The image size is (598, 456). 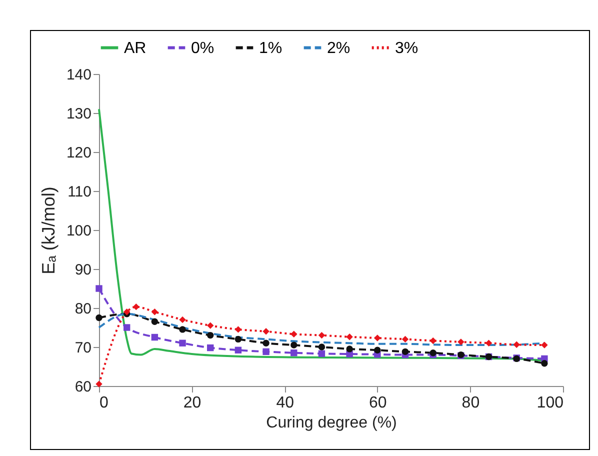 What do you see at coordinates (406, 48) in the screenshot?
I see `legend-label: 3%` at bounding box center [406, 48].